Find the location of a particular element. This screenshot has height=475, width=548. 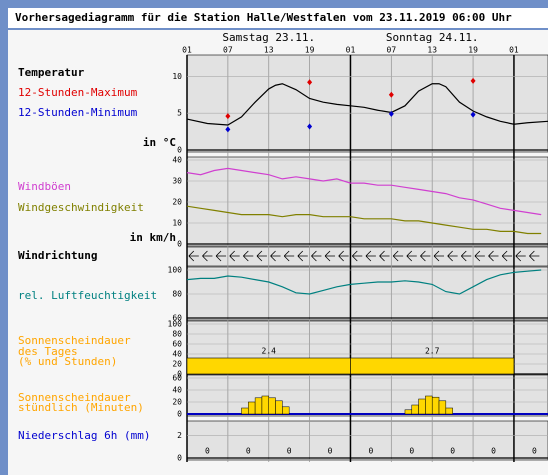

day-label: Samstag 23.11. is located at coordinates (268, 37).